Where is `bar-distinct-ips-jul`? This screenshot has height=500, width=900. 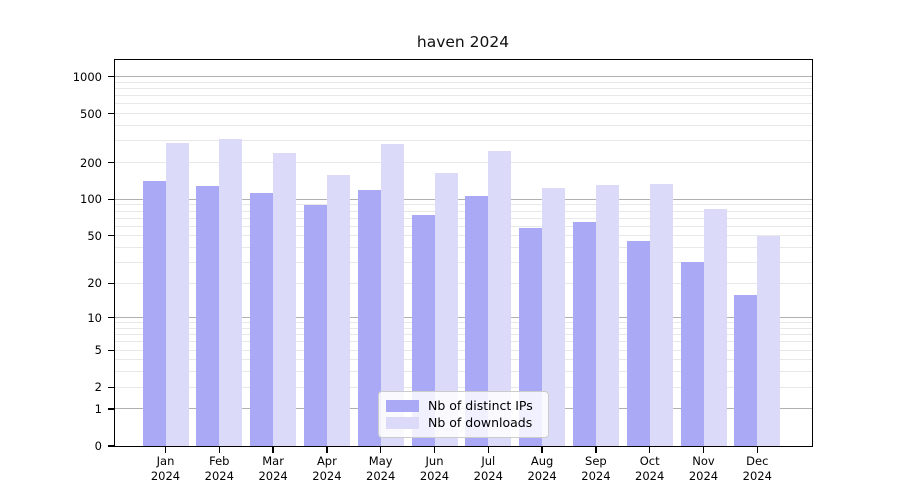 bar-distinct-ips-jul is located at coordinates (477, 321).